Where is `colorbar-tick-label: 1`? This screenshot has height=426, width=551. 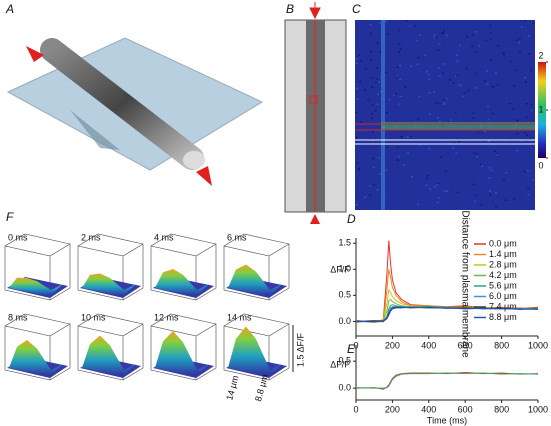
colorbar-tick-label: 1 is located at coordinates (540, 109).